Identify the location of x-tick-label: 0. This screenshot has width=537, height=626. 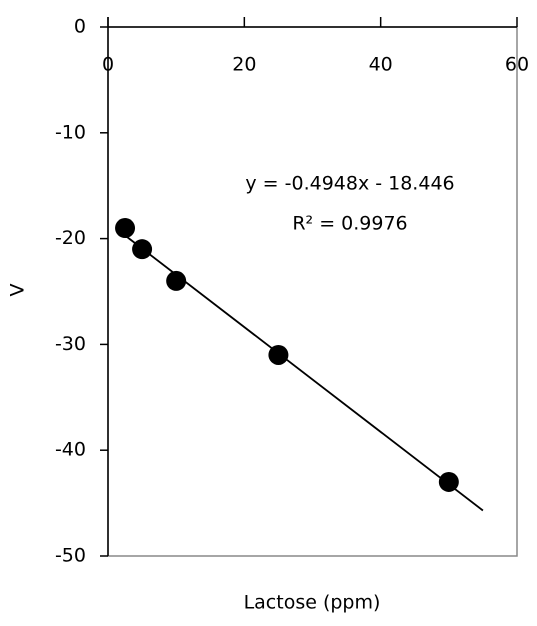
(108, 65).